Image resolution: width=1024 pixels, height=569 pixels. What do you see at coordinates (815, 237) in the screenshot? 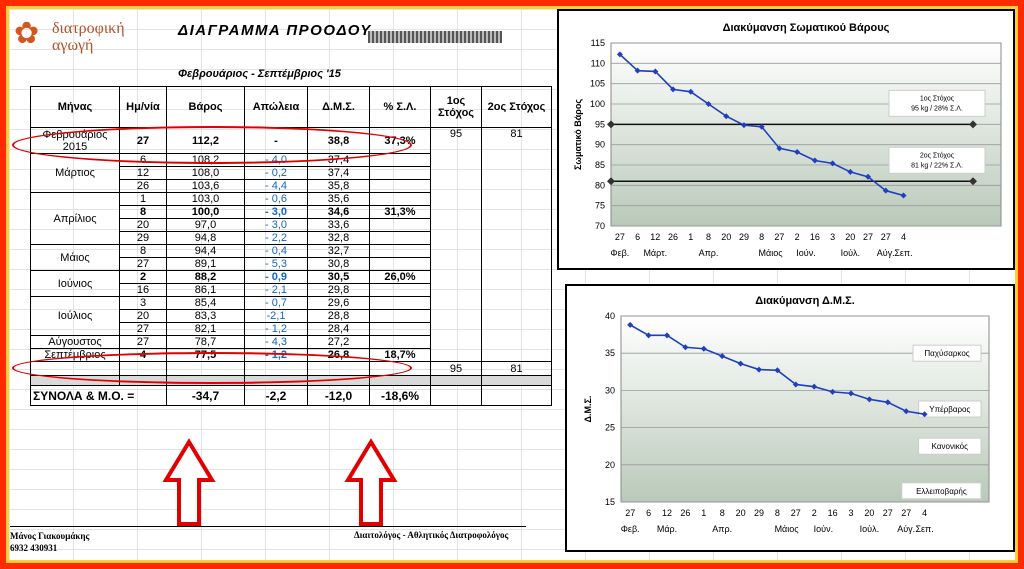
I see `x-tick-label: 16` at bounding box center [815, 237].